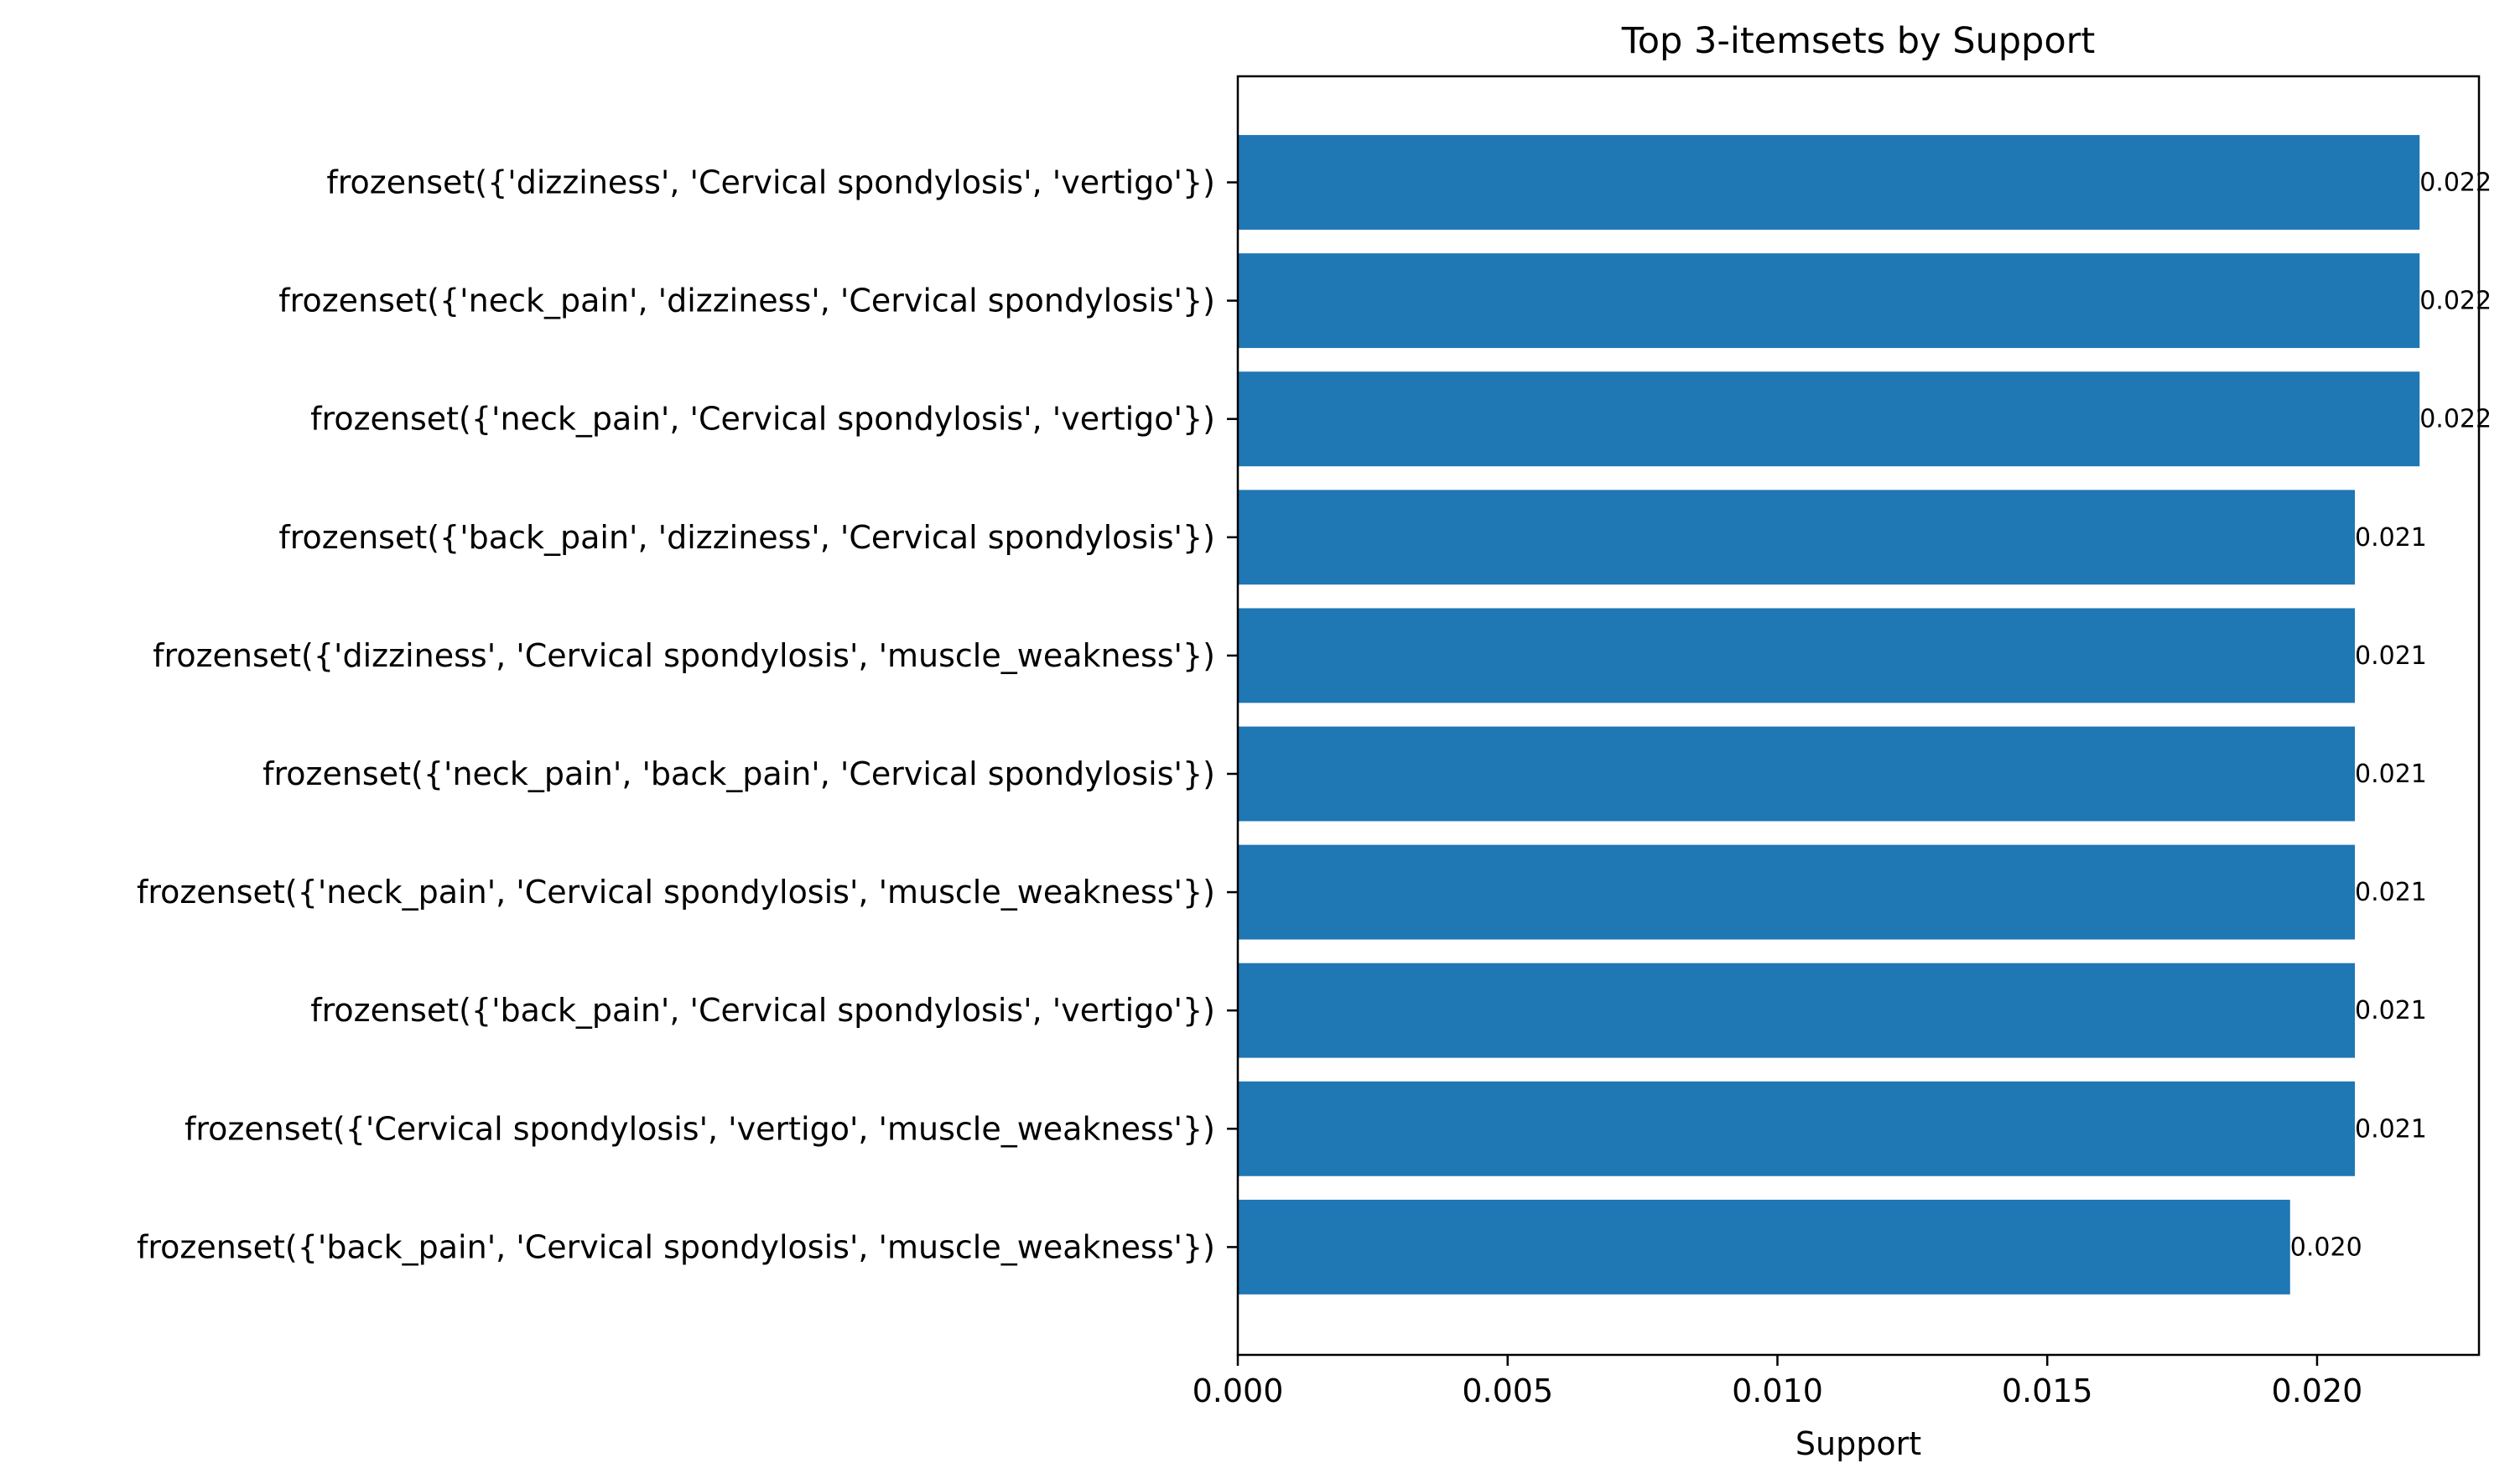 The height and width of the screenshot is (1484, 2510). I want to click on data-label-5: 0.021, so click(2391, 656).